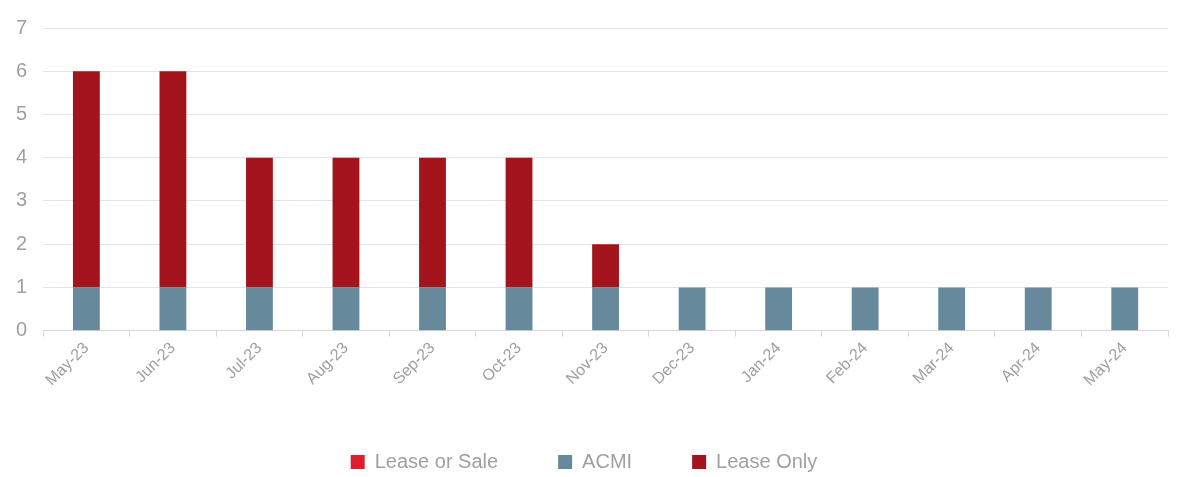 The image size is (1178, 477). What do you see at coordinates (22, 199) in the screenshot?
I see `y-tick-label: 3` at bounding box center [22, 199].